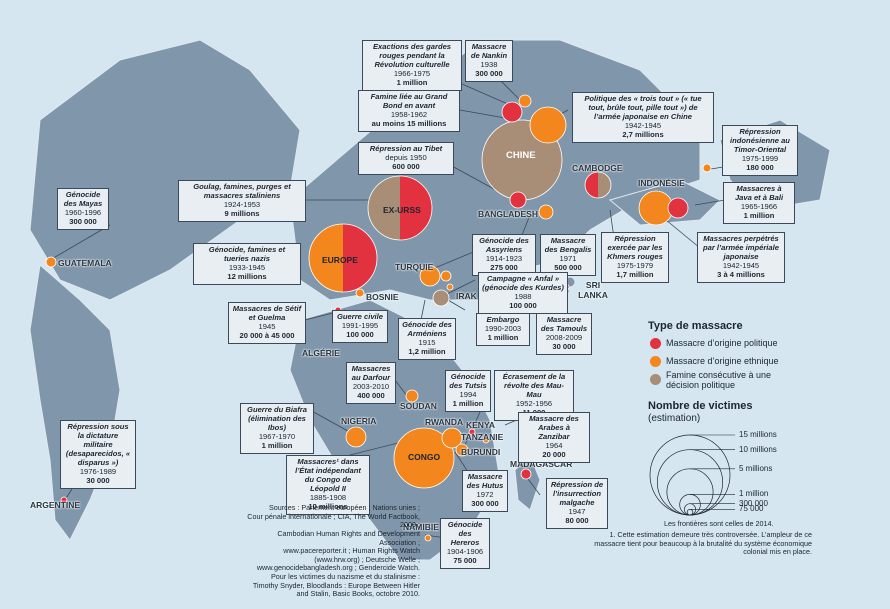  What do you see at coordinates (564, 337) in the screenshot?
I see `box-dates: 2008-2009` at bounding box center [564, 337].